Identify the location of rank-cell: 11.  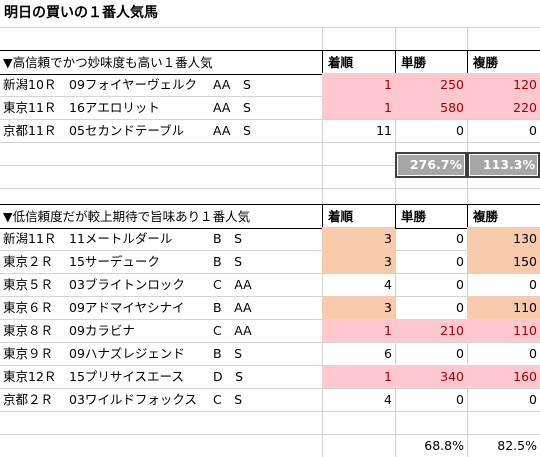
(384, 130).